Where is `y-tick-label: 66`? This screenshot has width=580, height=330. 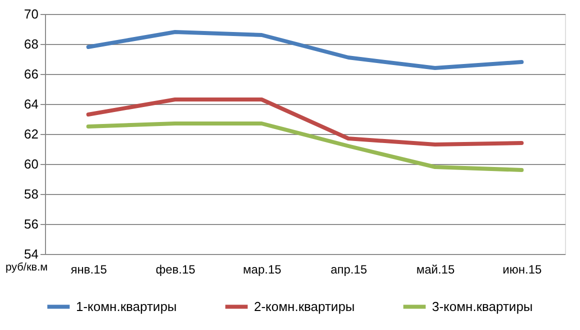
y-tick-label: 66 is located at coordinates (31, 74).